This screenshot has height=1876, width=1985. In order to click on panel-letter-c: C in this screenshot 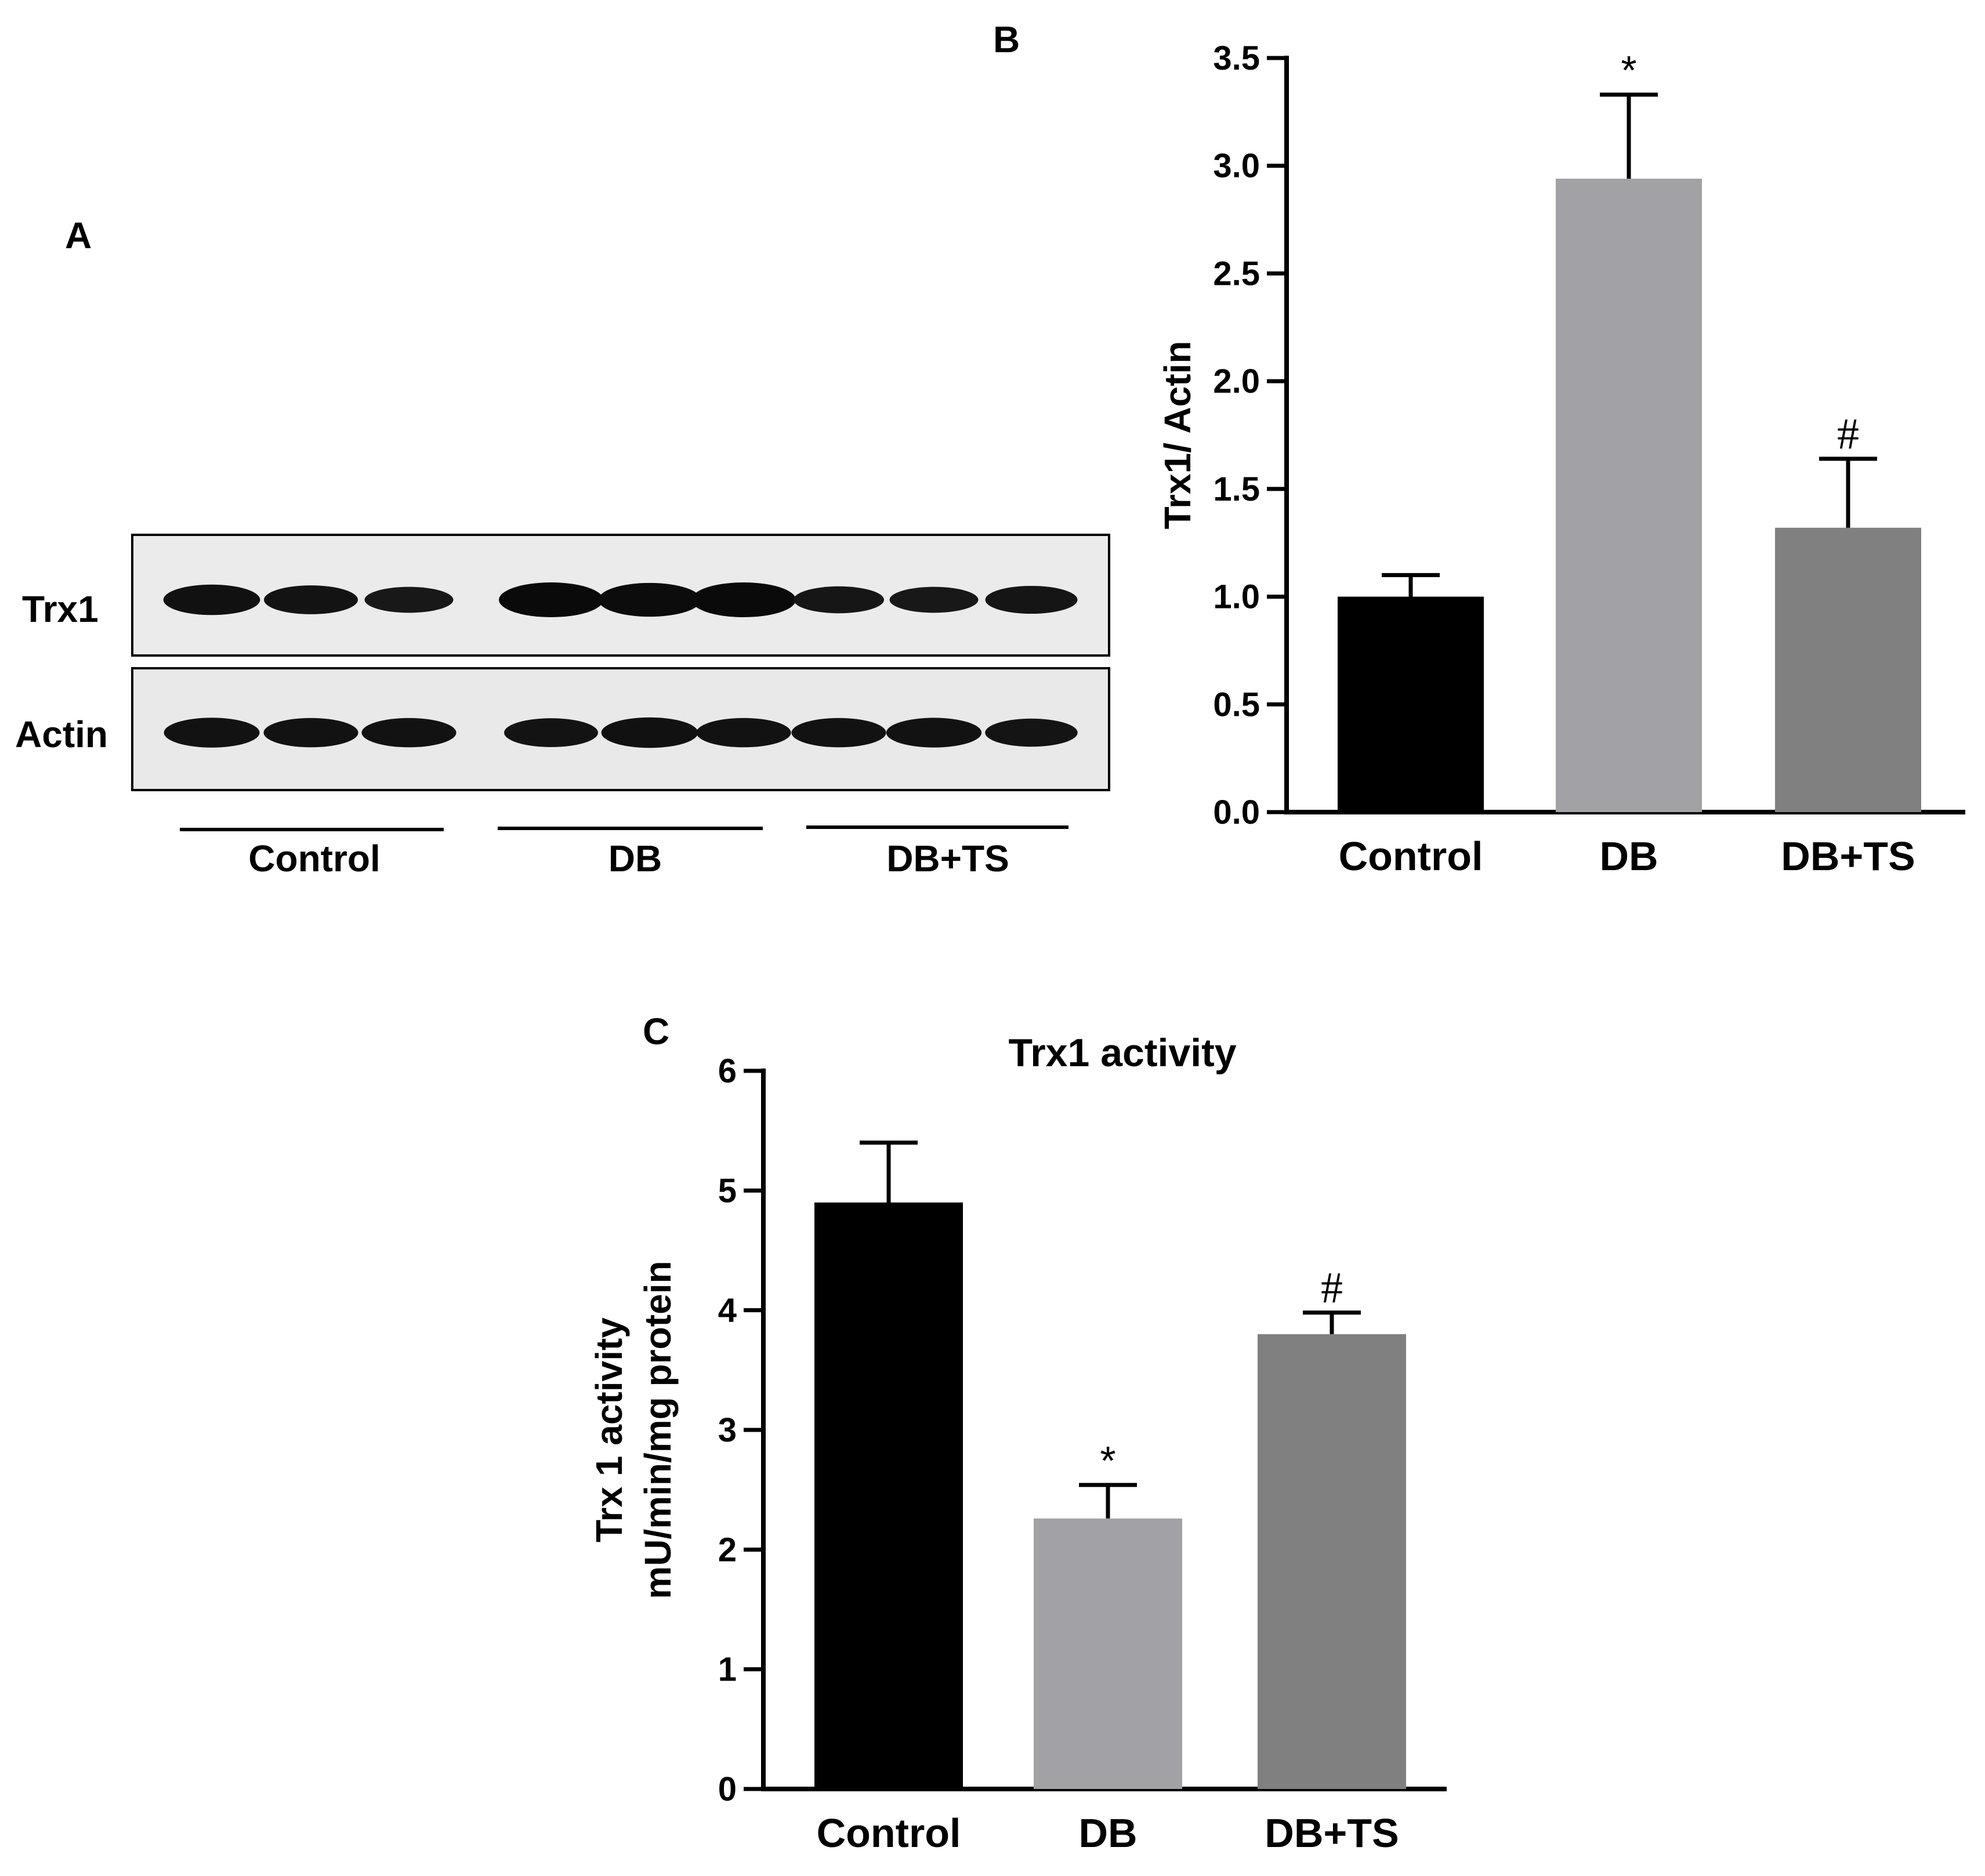, I will do `click(656, 1031)`.